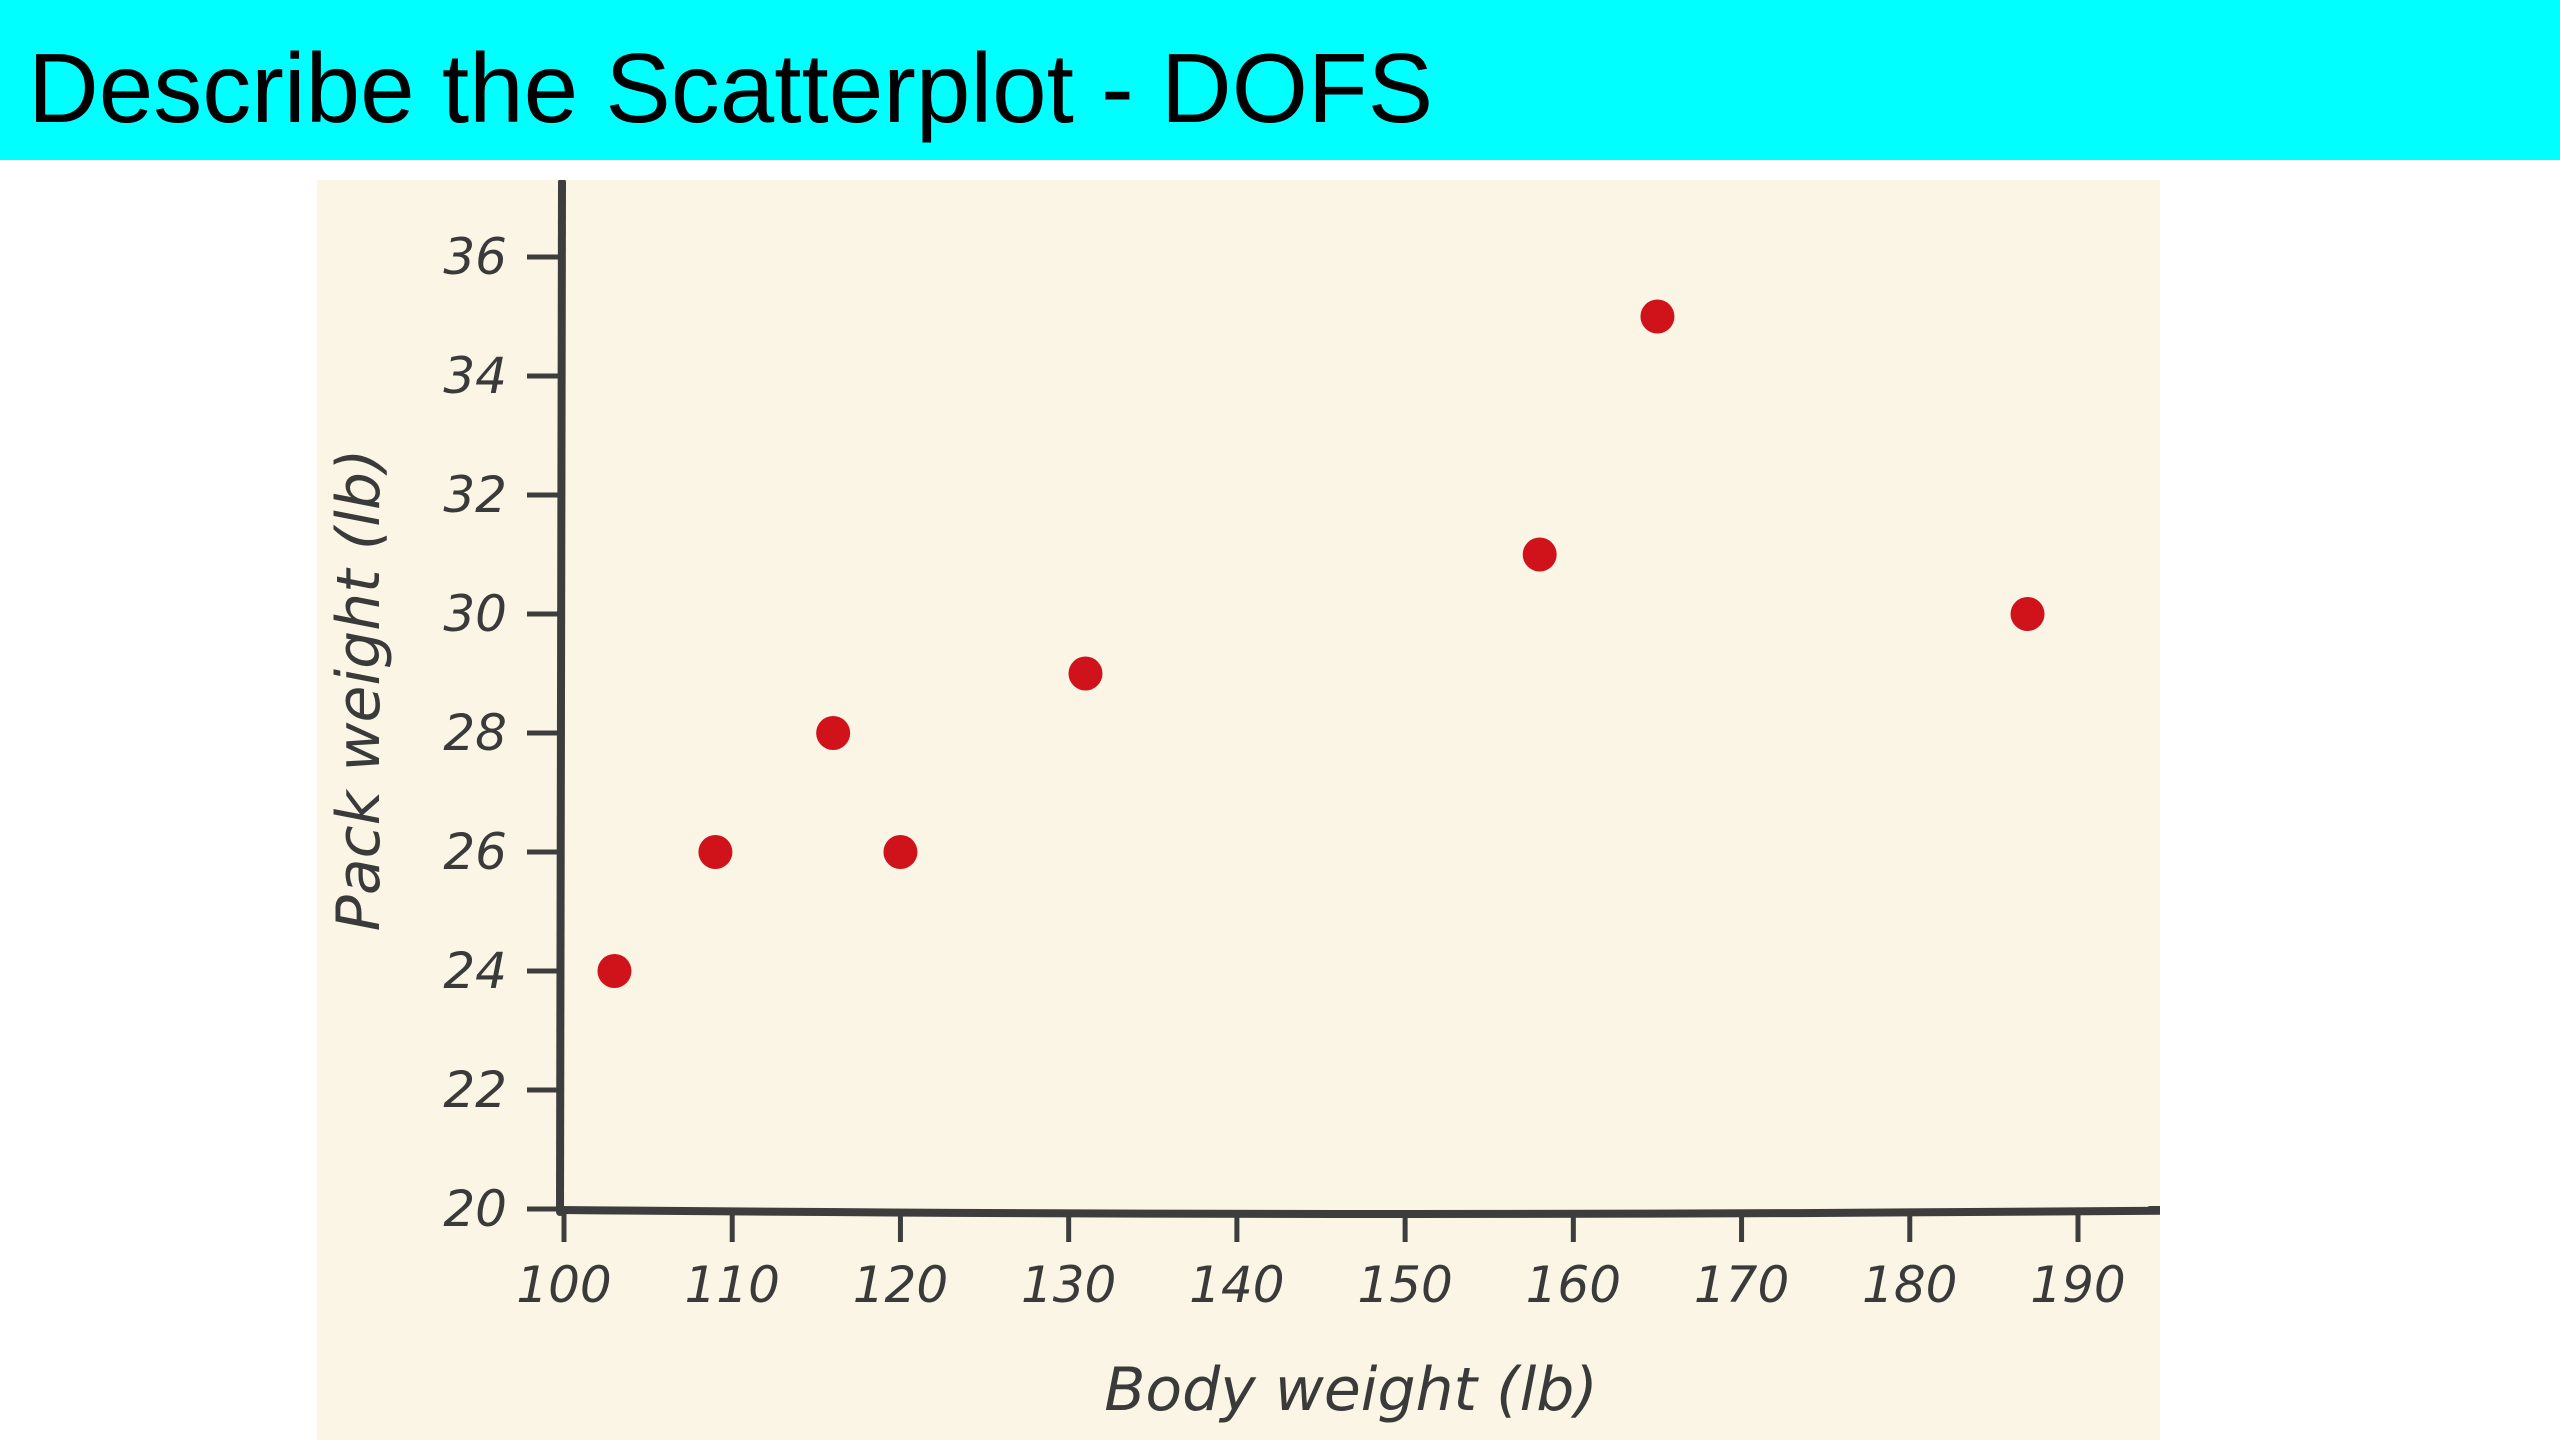 The image size is (2560, 1440). Describe the element at coordinates (1741, 1285) in the screenshot. I see `x-tick-label: 170` at that location.